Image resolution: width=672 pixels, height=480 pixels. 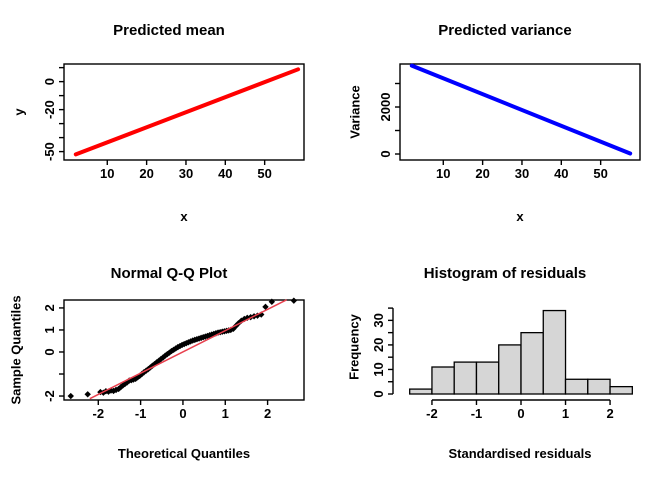 I want to click on chart-title-histogram: Histogram of residuals, so click(x=505, y=273).